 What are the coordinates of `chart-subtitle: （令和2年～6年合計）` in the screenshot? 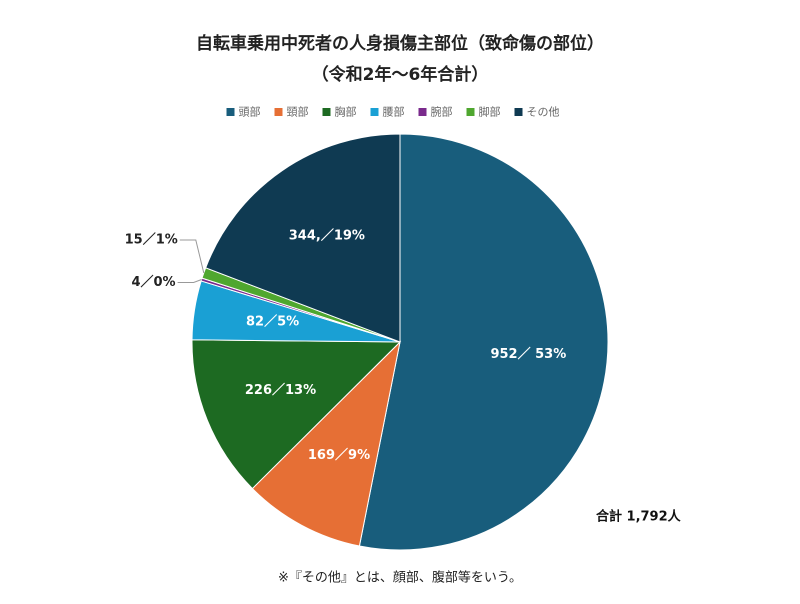 It's located at (400, 74).